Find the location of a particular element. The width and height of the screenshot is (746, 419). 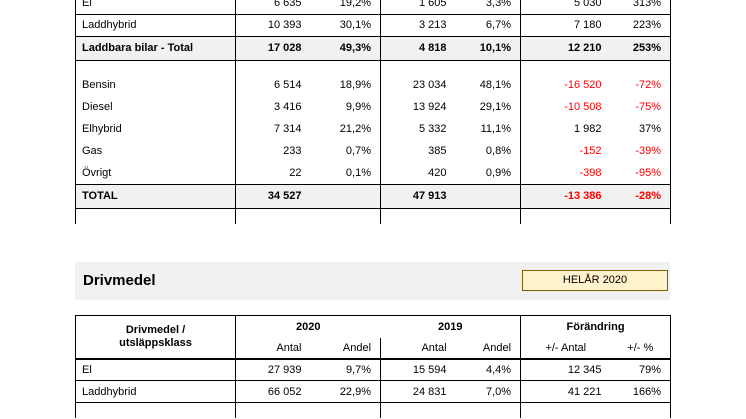

column-header: +/- Antal is located at coordinates (565, 348).